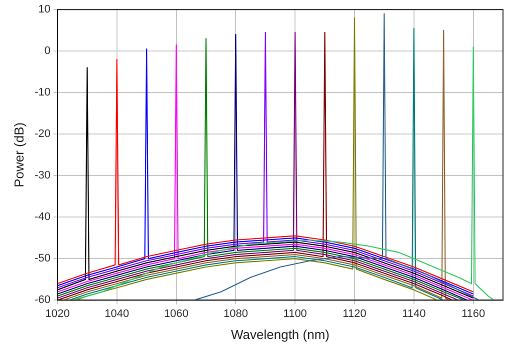 This screenshot has height=351, width=527. What do you see at coordinates (42, 176) in the screenshot?
I see `y-tick-label: -30` at bounding box center [42, 176].